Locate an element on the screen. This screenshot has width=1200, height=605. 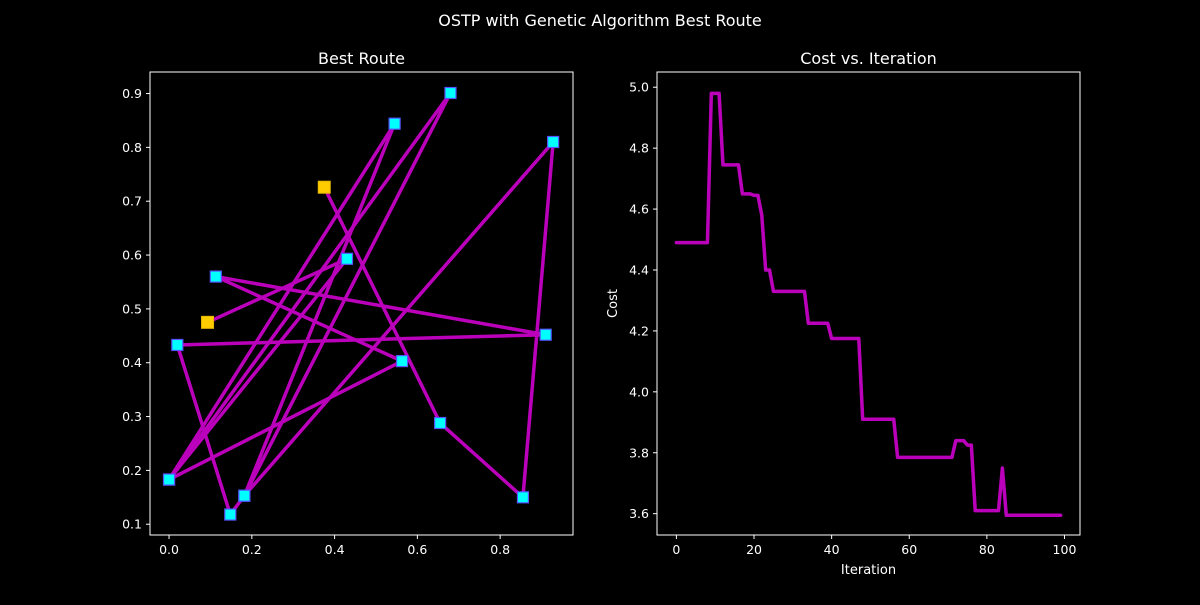
route-ytick-label: 0.7 is located at coordinates (132, 201).